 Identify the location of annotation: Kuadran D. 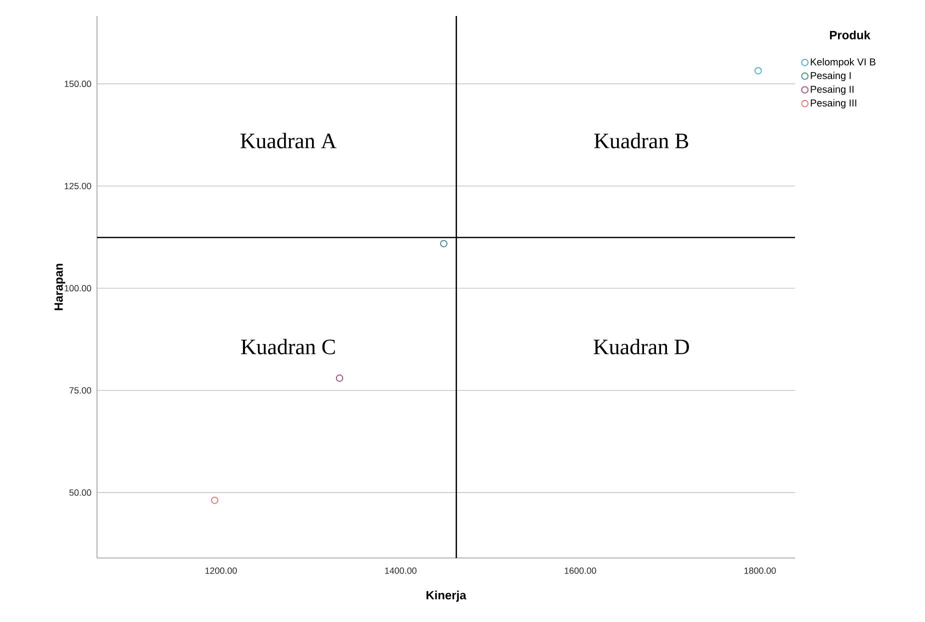
(641, 346).